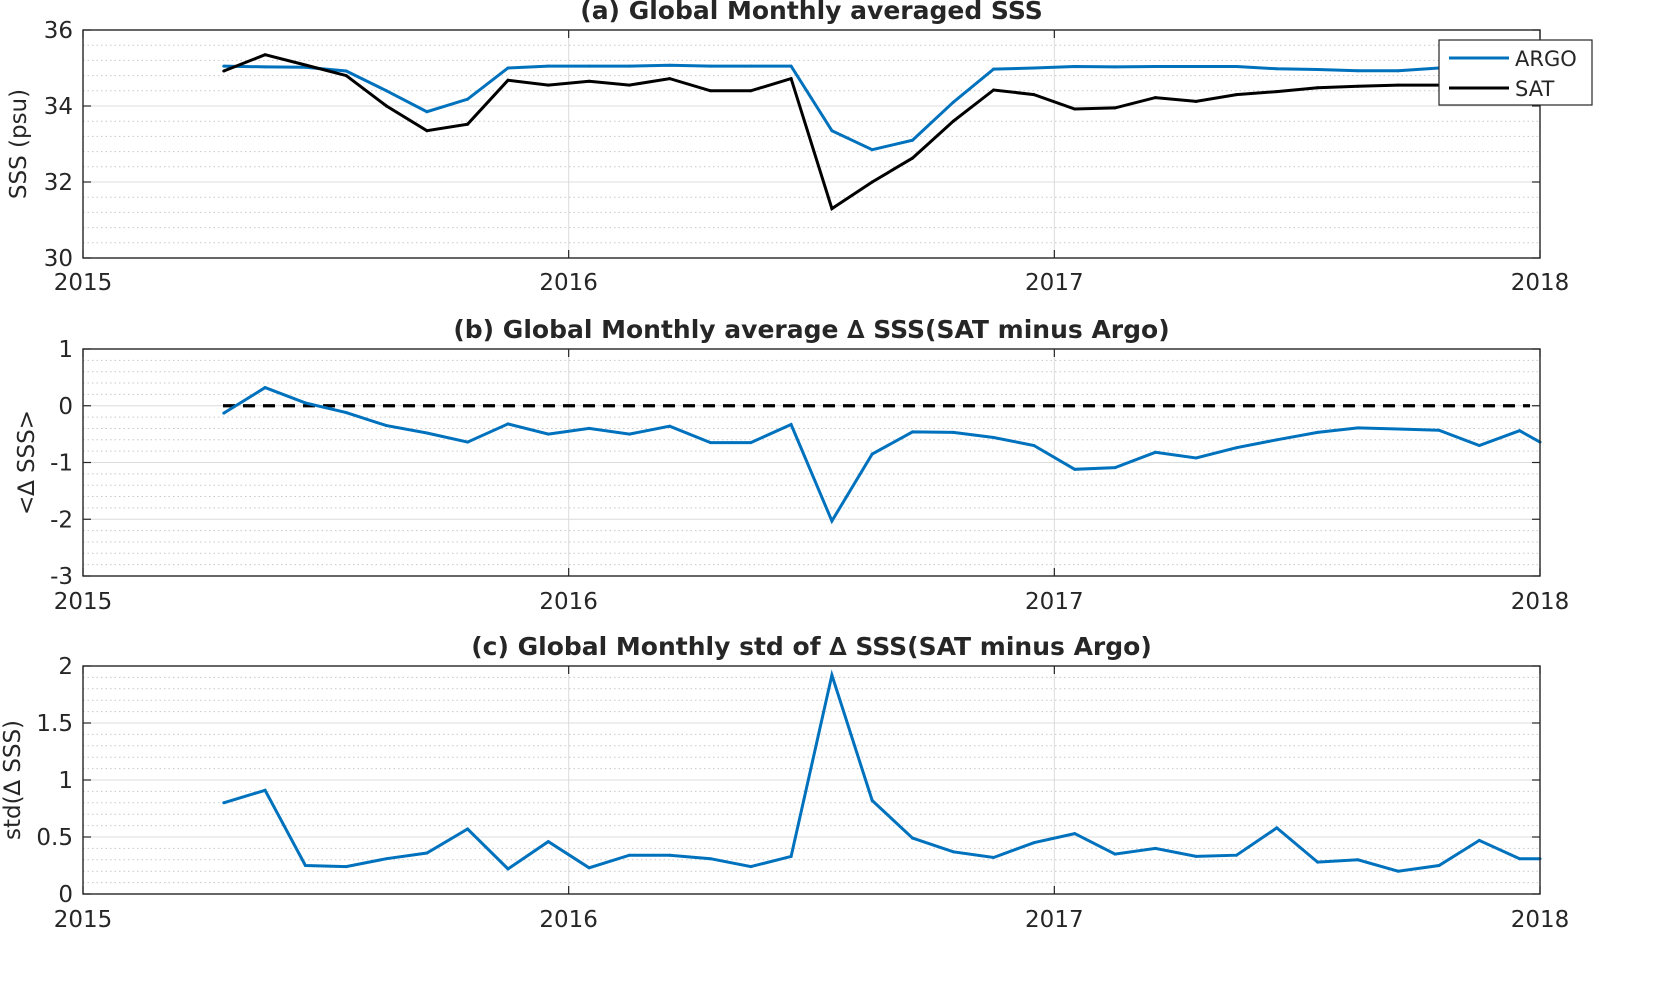 The width and height of the screenshot is (1664, 982). What do you see at coordinates (61, 464) in the screenshot?
I see `y-tick-label: -1` at bounding box center [61, 464].